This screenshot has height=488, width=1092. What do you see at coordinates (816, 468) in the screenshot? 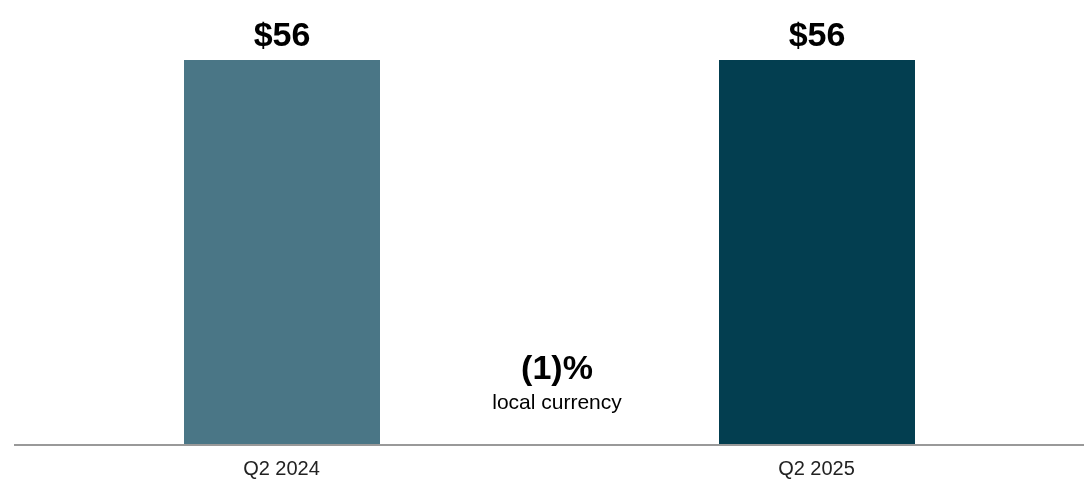
I see `x-tick-label: Q2 2025` at bounding box center [816, 468].